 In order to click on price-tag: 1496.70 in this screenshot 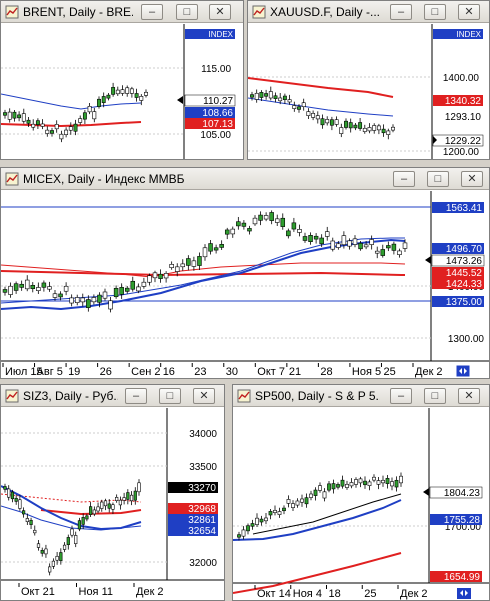, I will do `click(458, 249)`.